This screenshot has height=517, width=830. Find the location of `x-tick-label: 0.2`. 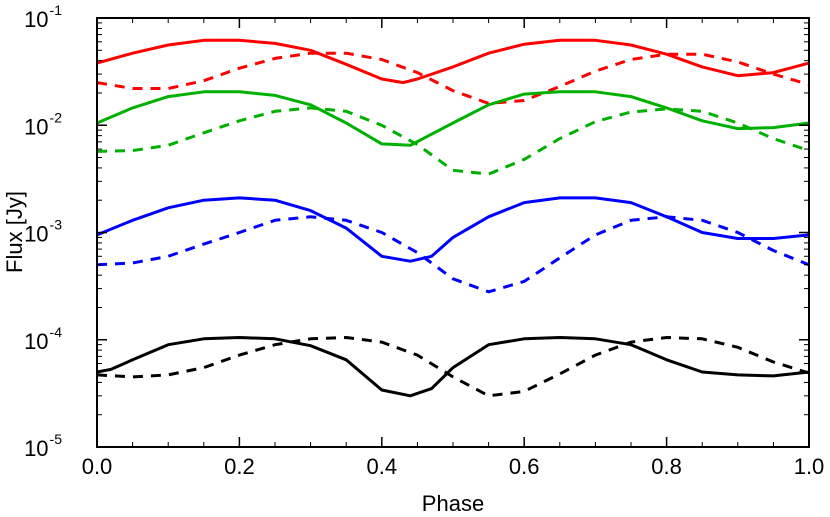

x-tick-label: 0.2 is located at coordinates (239, 466).